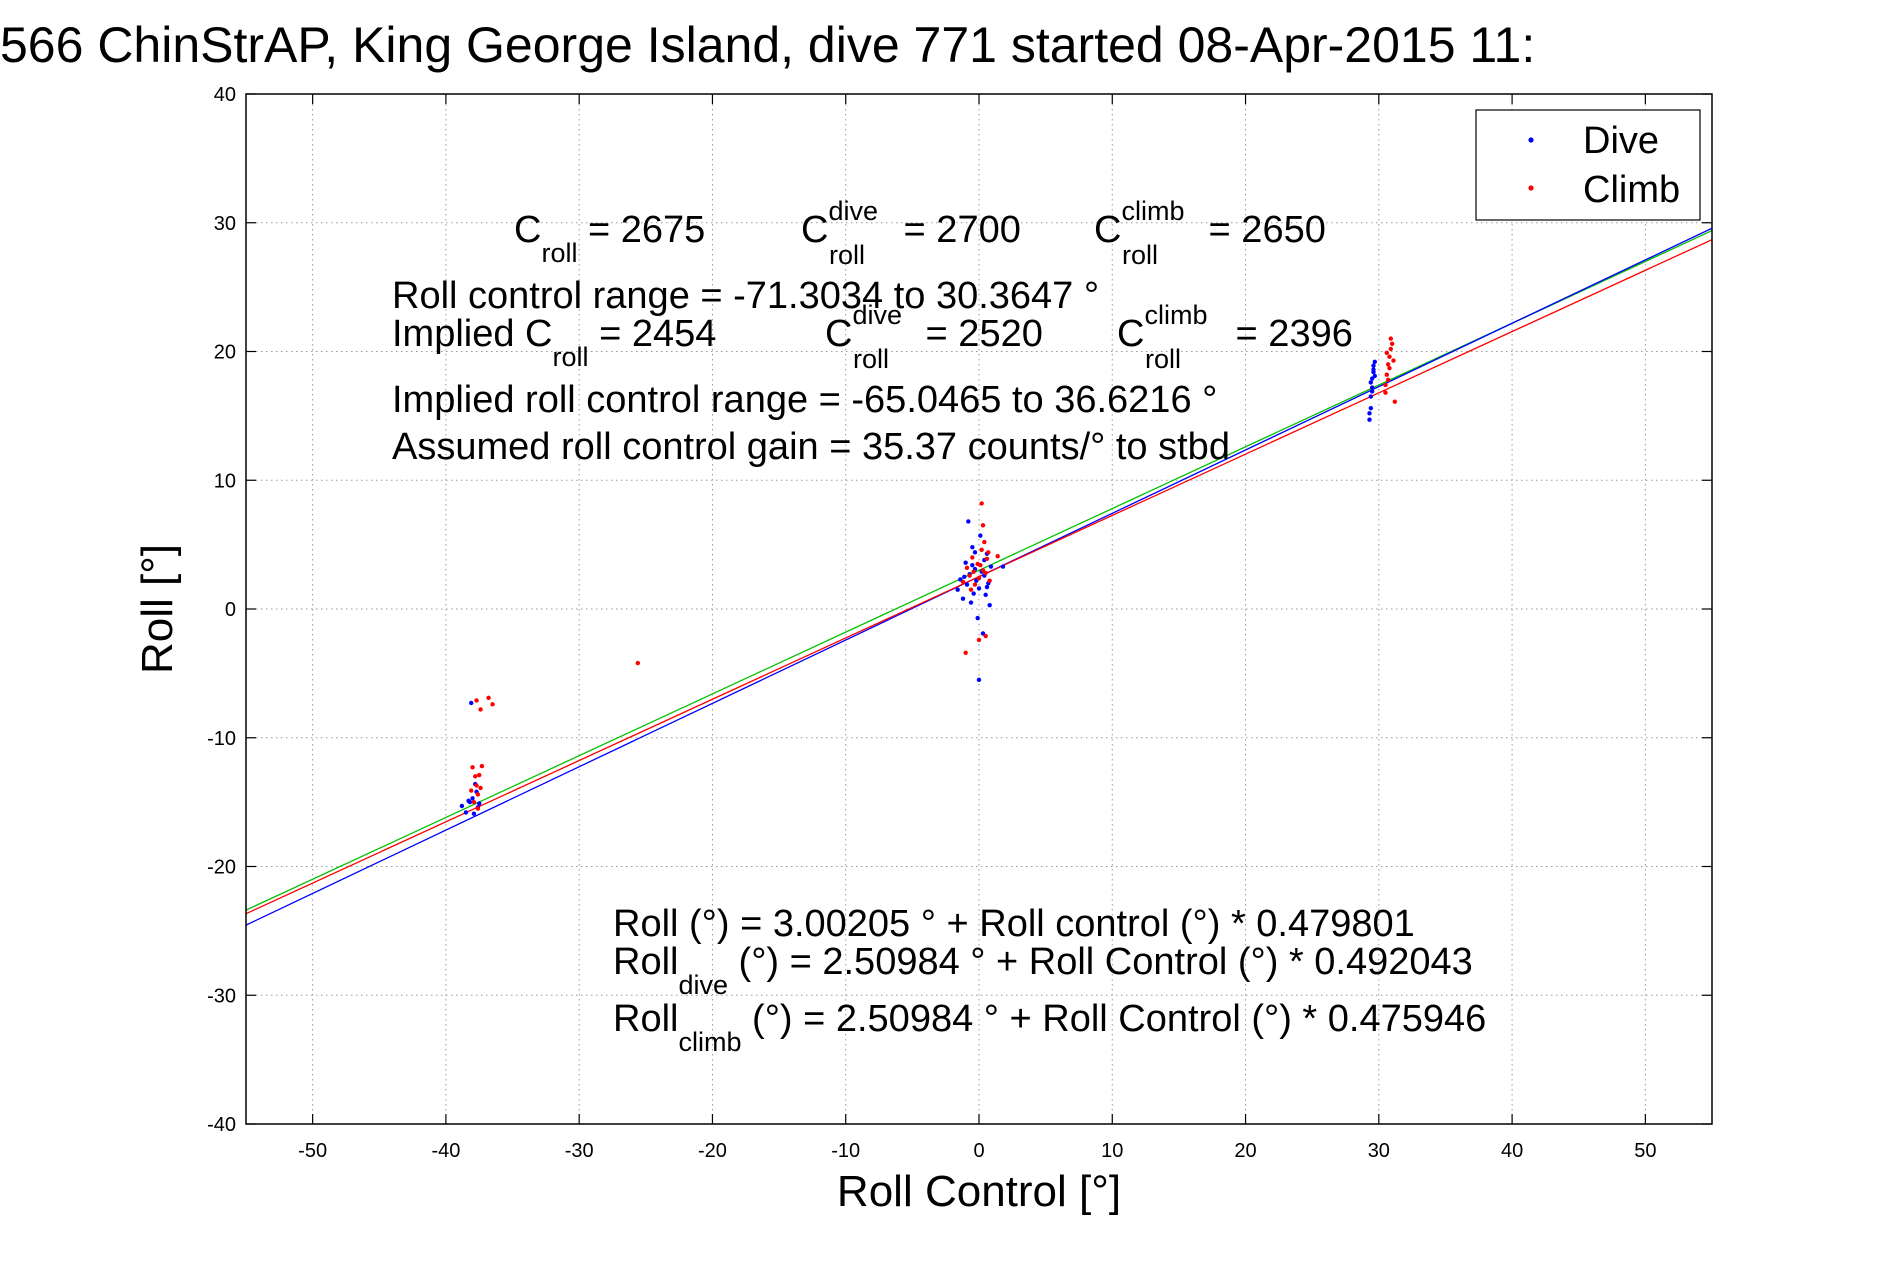  Describe the element at coordinates (957, 230) in the screenshot. I see `c-dive-value: = 2700` at that location.